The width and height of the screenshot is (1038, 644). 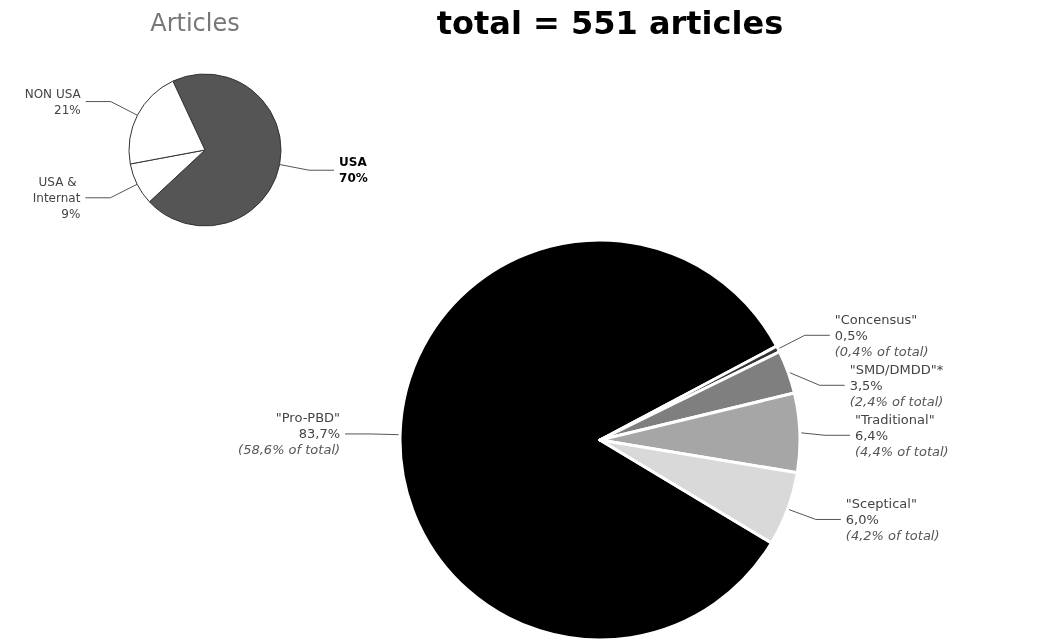 I want to click on chart-title: Articles, so click(x=195, y=23).